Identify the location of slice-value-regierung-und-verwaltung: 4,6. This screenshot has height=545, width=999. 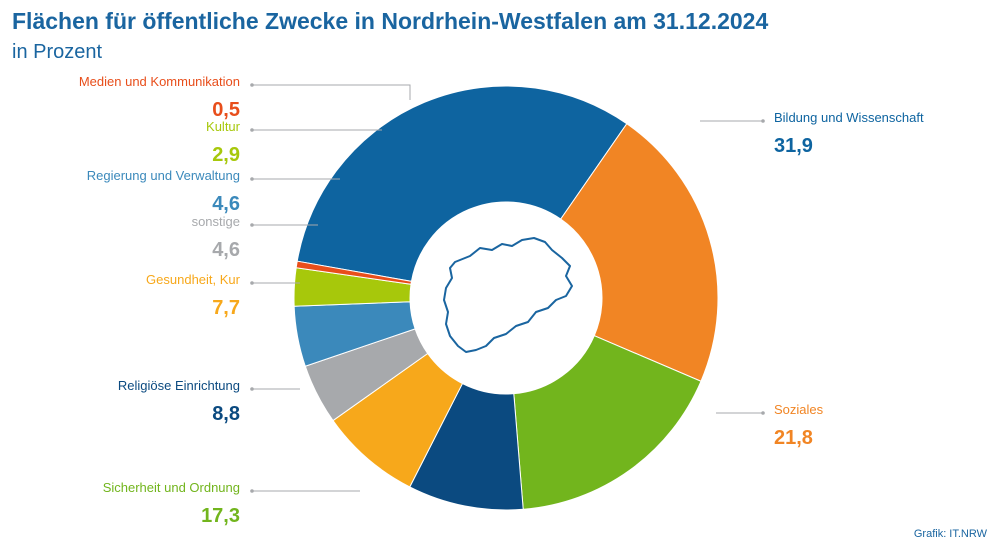
(226, 204).